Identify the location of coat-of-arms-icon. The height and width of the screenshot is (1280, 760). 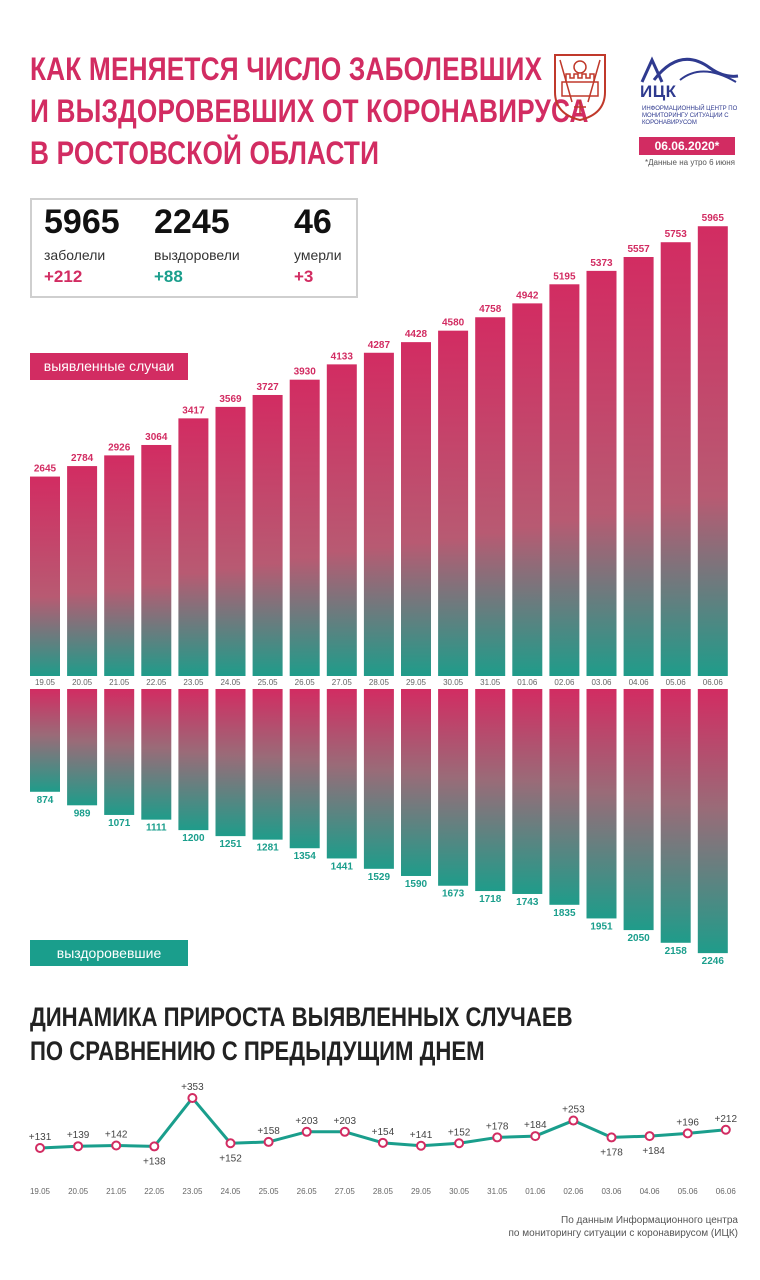
(580, 88).